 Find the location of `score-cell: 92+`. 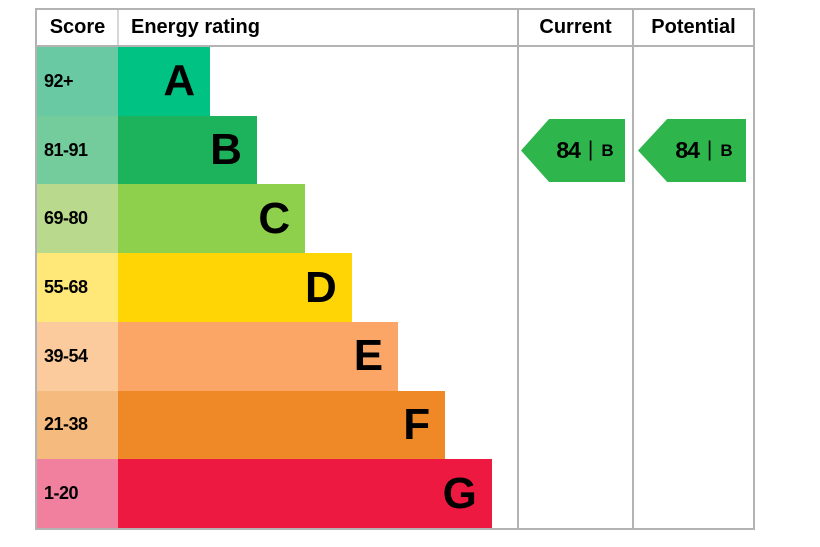

score-cell: 92+ is located at coordinates (77, 81).